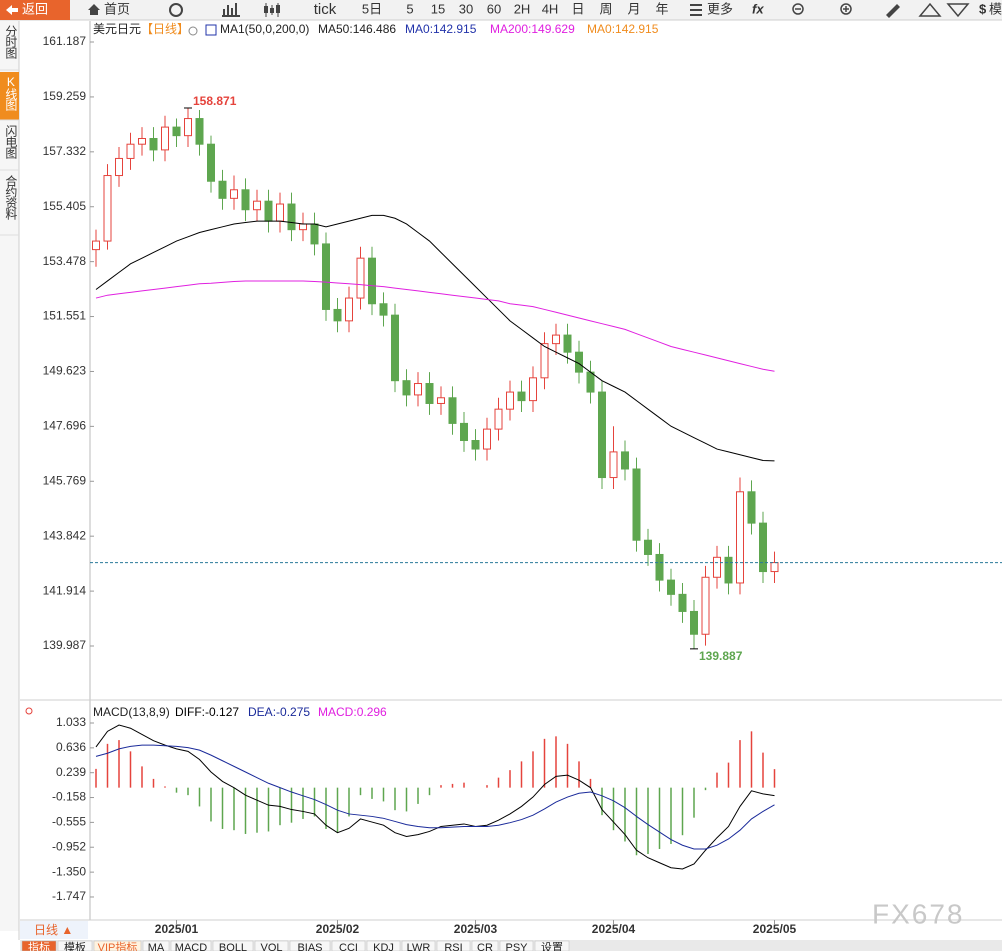 Image resolution: width=1002 pixels, height=951 pixels. Describe the element at coordinates (466, 8) in the screenshot. I see `period-button: 30` at that location.